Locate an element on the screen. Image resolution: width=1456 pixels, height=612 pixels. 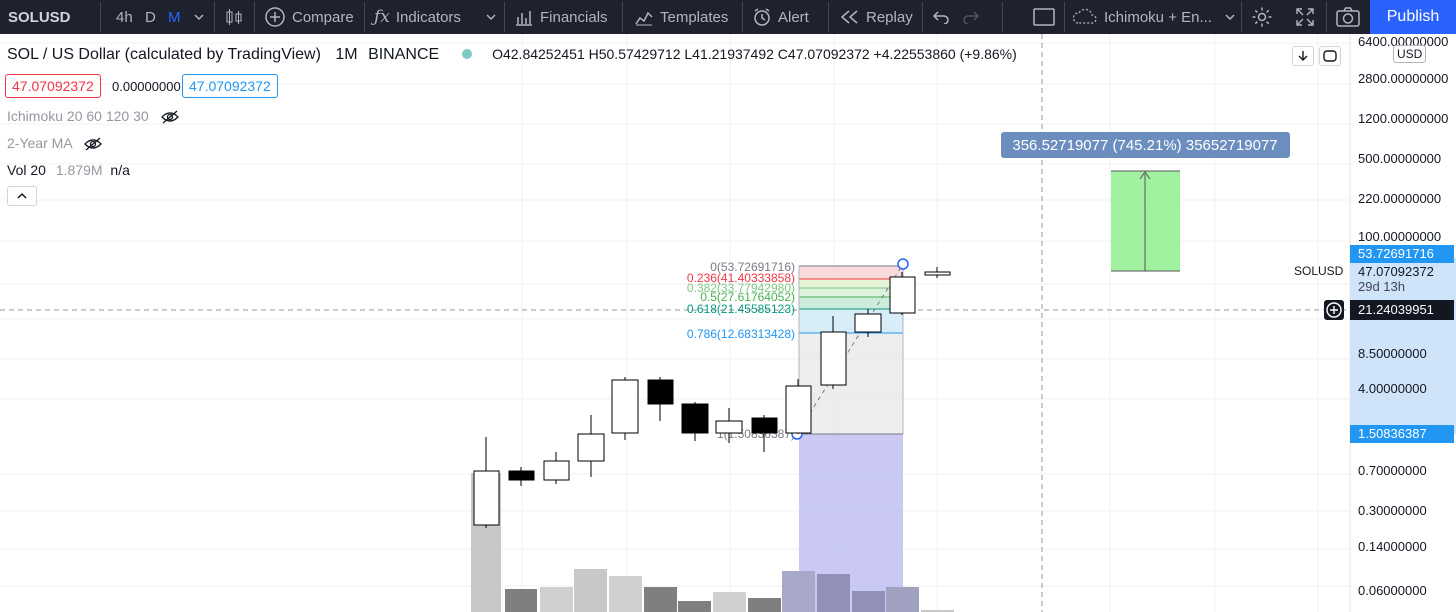
price-tick: 4.00000000 is located at coordinates (1392, 388).